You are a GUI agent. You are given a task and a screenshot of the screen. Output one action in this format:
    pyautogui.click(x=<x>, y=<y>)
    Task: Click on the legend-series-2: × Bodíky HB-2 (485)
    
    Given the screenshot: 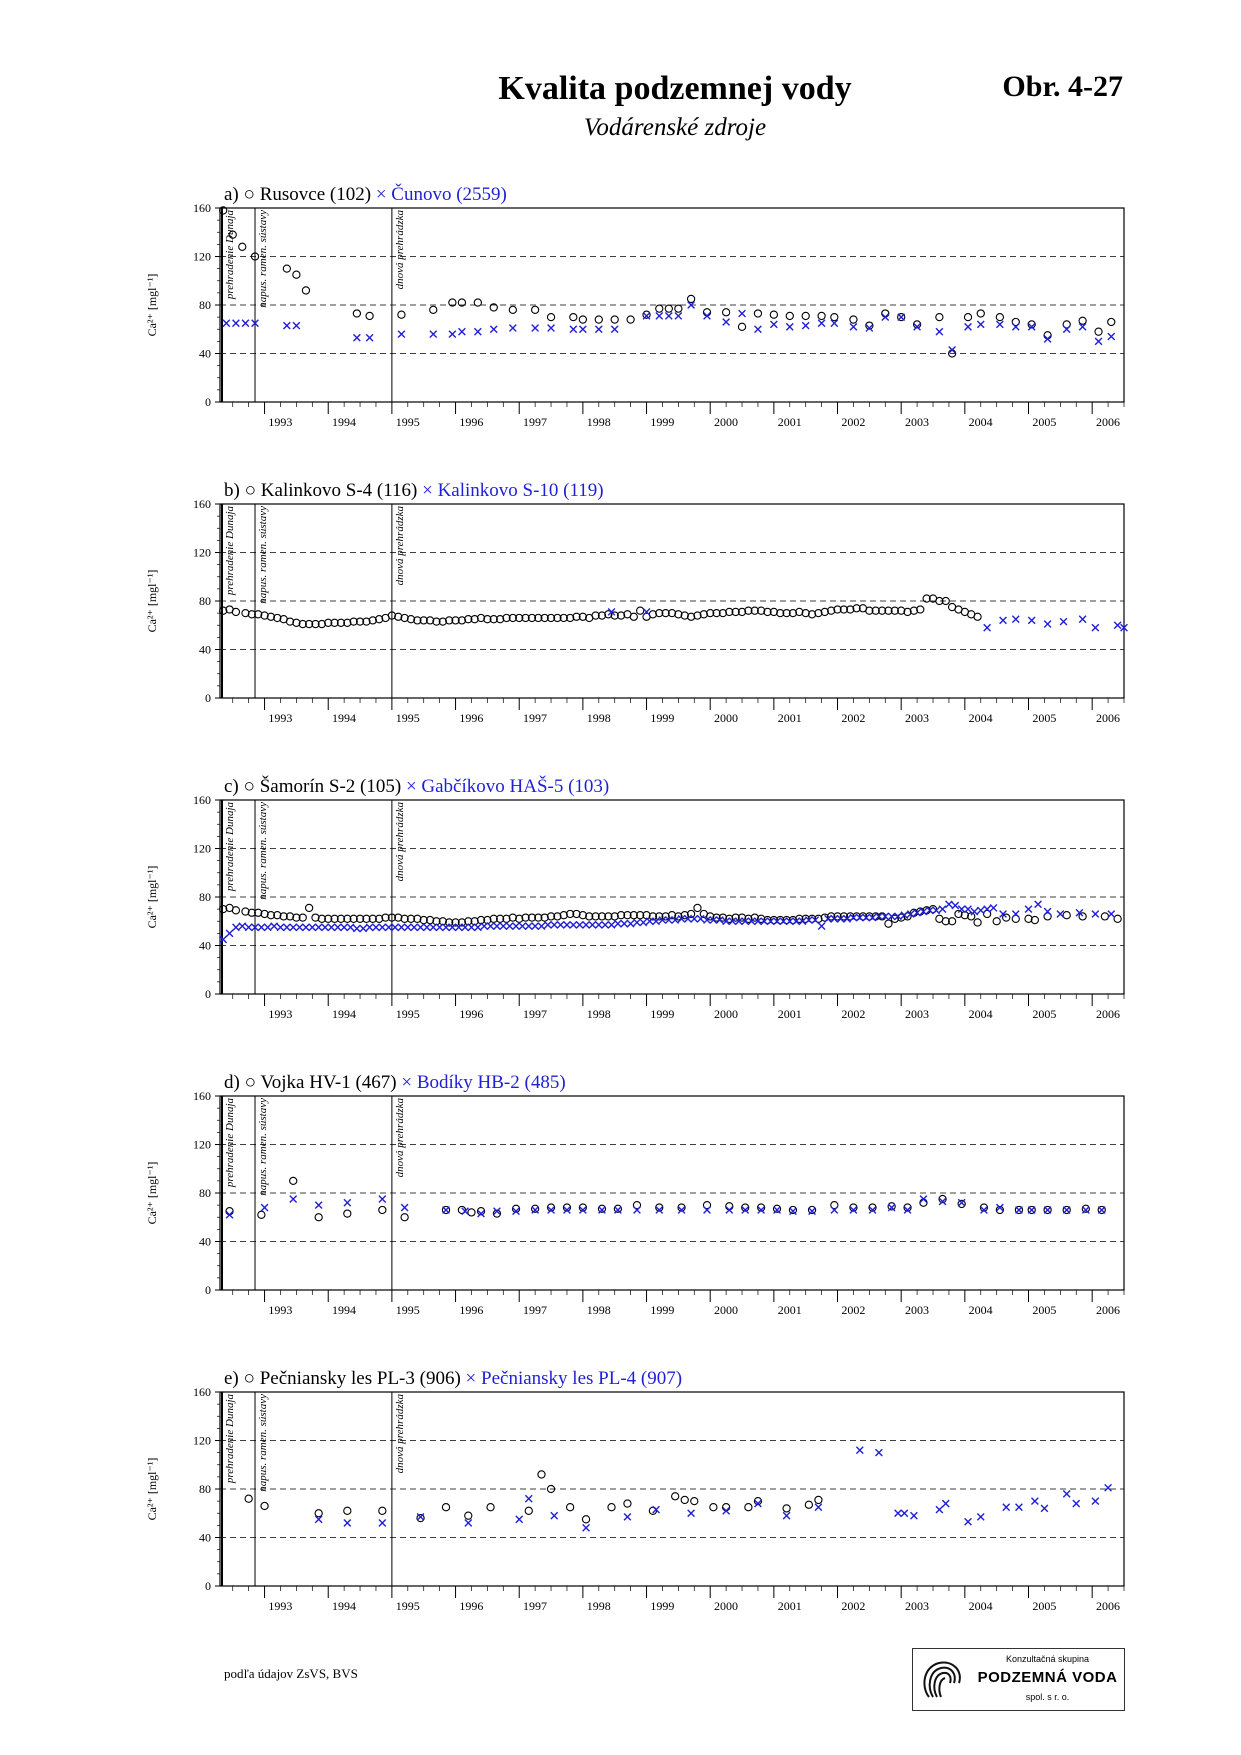 What is the action you would take?
    pyautogui.click(x=483, y=1082)
    